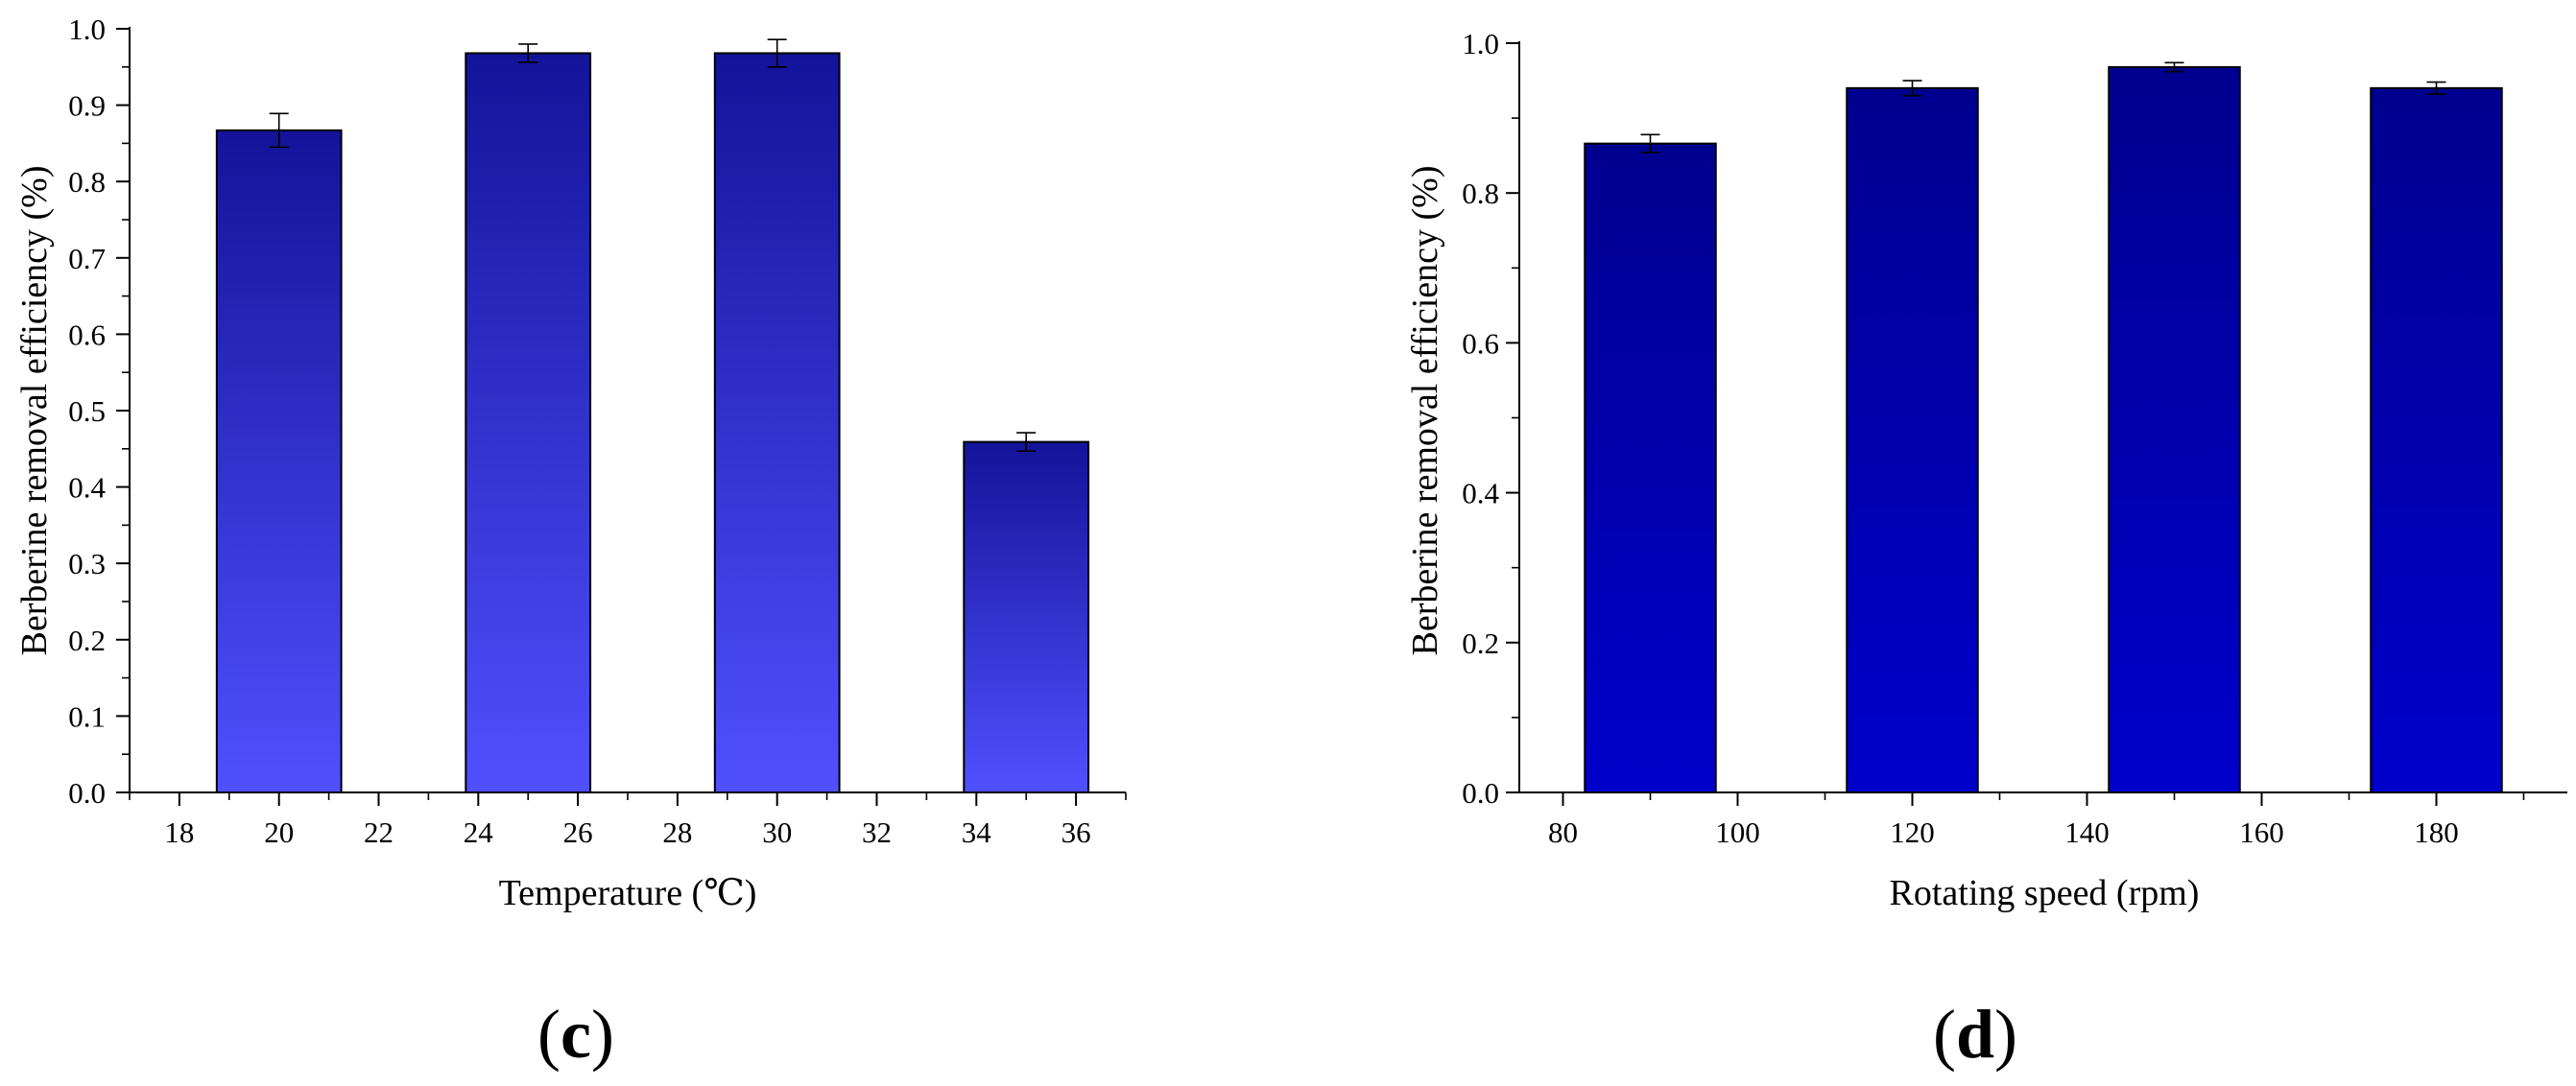 This screenshot has width=2576, height=1086. I want to click on svg-text: (c), so click(575, 1034).